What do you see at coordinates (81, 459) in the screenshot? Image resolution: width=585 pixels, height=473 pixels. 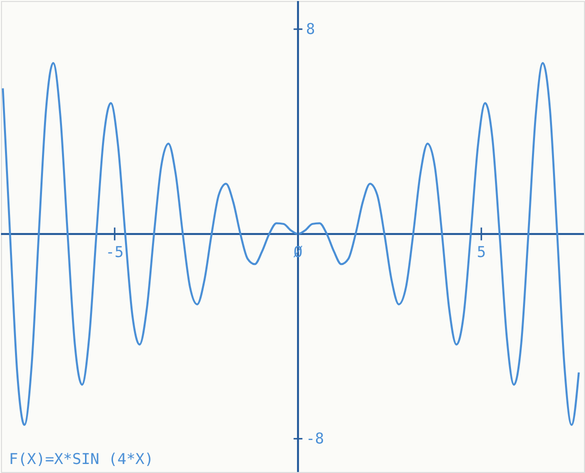 I see `annotation: F(X)=X*SIN (4*X)` at bounding box center [81, 459].